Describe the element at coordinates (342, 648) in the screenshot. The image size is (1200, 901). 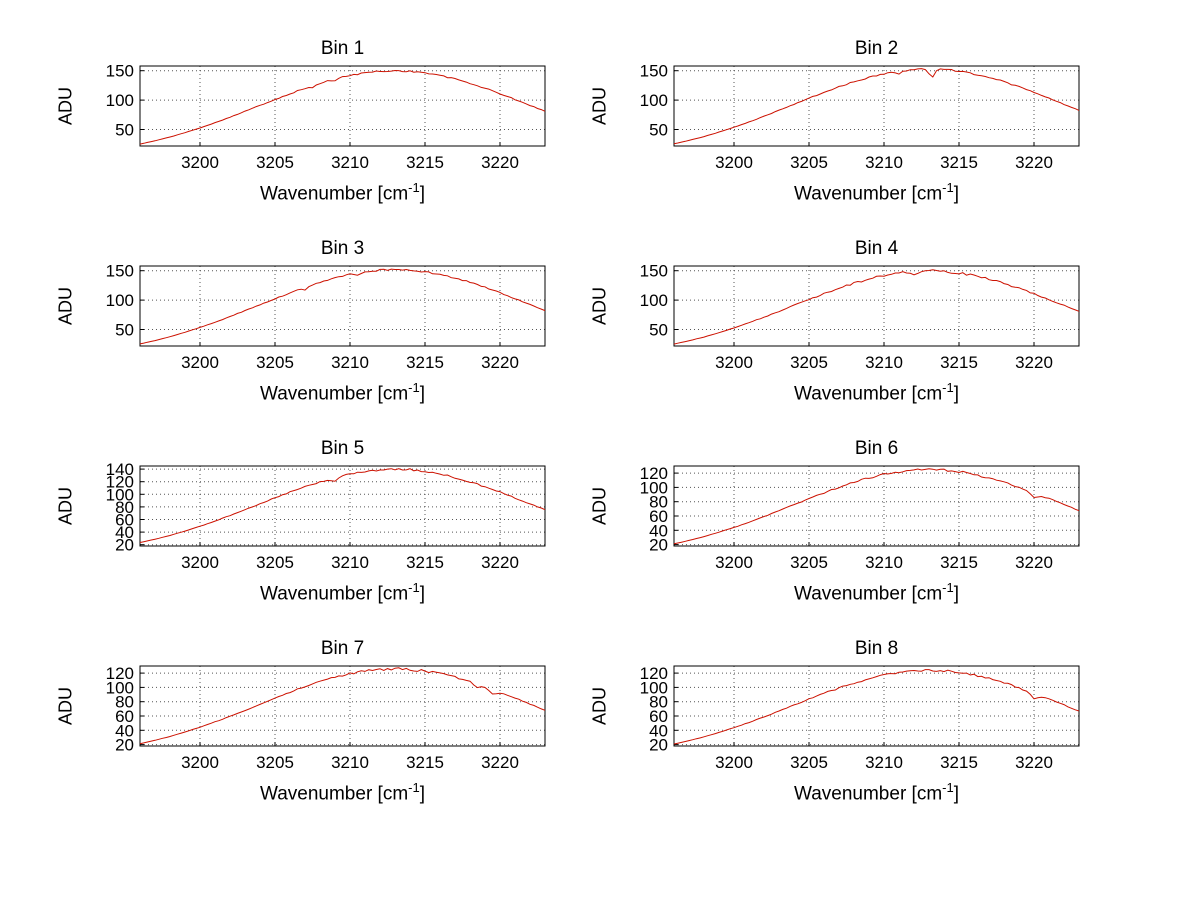
I see `subplot-title: Bin 7` at that location.